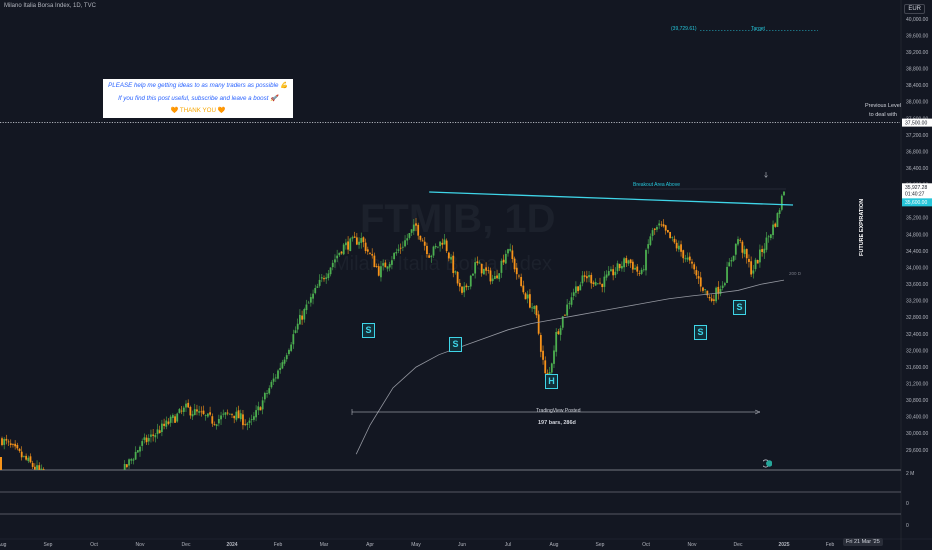  I want to click on pattern-label-head: H, so click(551, 381).